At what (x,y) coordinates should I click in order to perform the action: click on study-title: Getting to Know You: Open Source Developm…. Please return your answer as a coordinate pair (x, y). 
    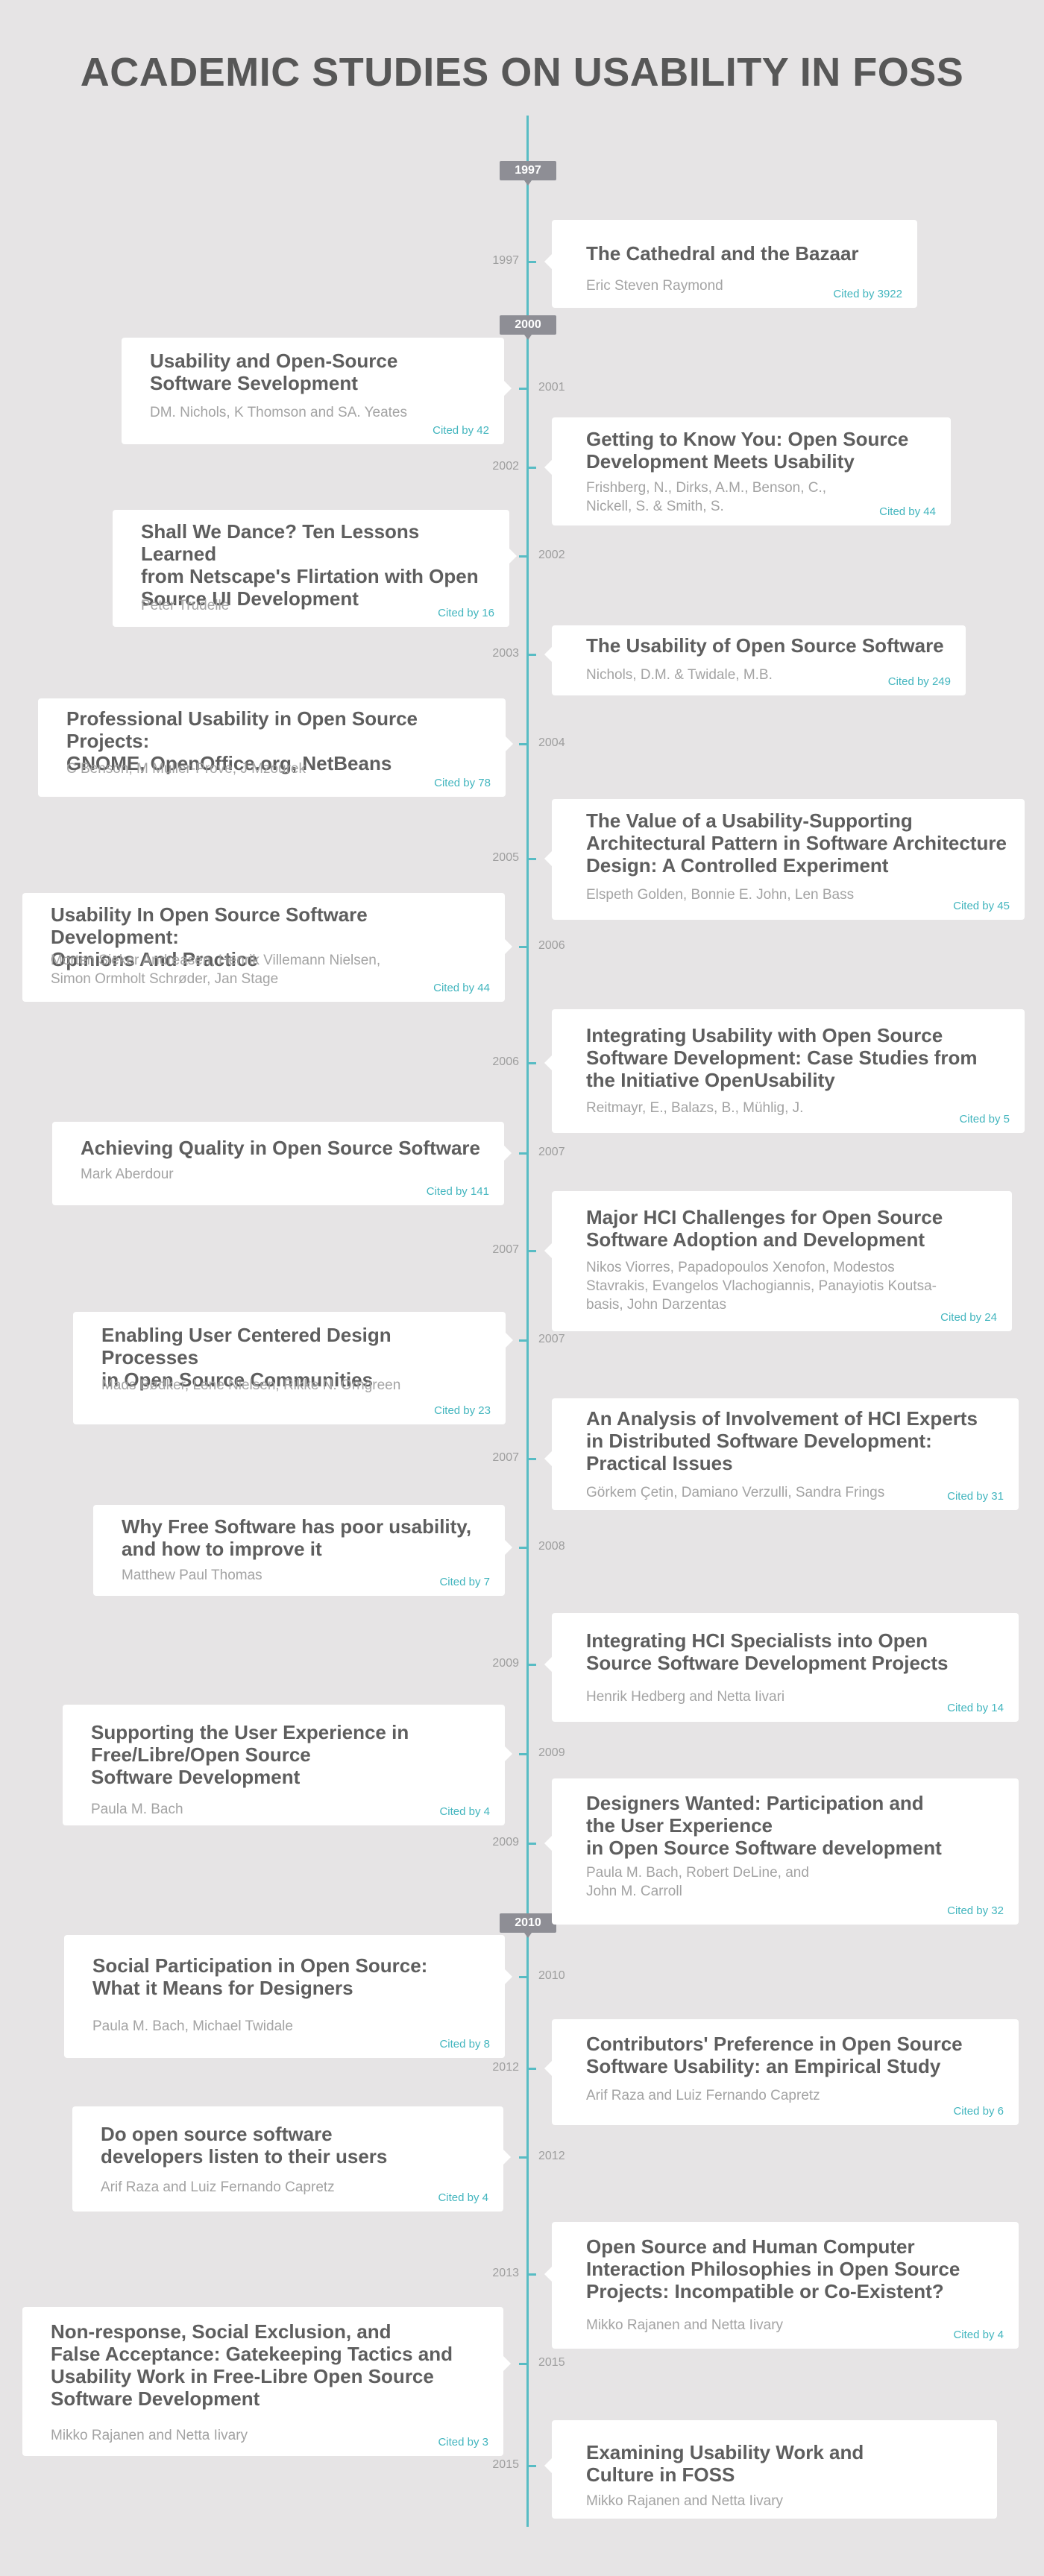
    Looking at the image, I should click on (763, 450).